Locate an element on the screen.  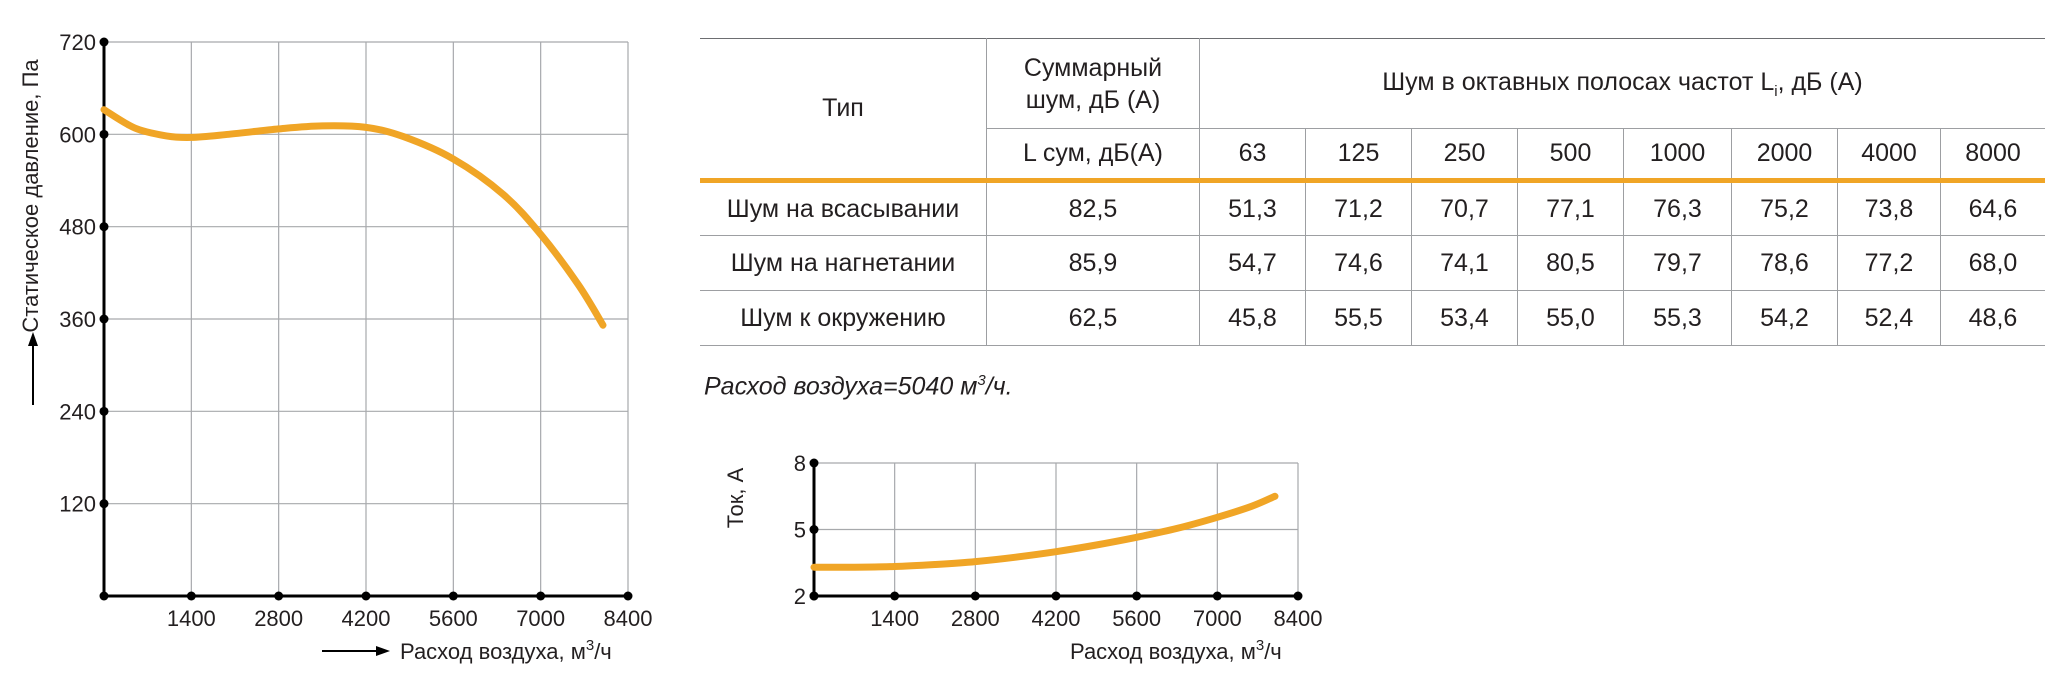
current-y-tick-label: 2 is located at coordinates (800, 596).